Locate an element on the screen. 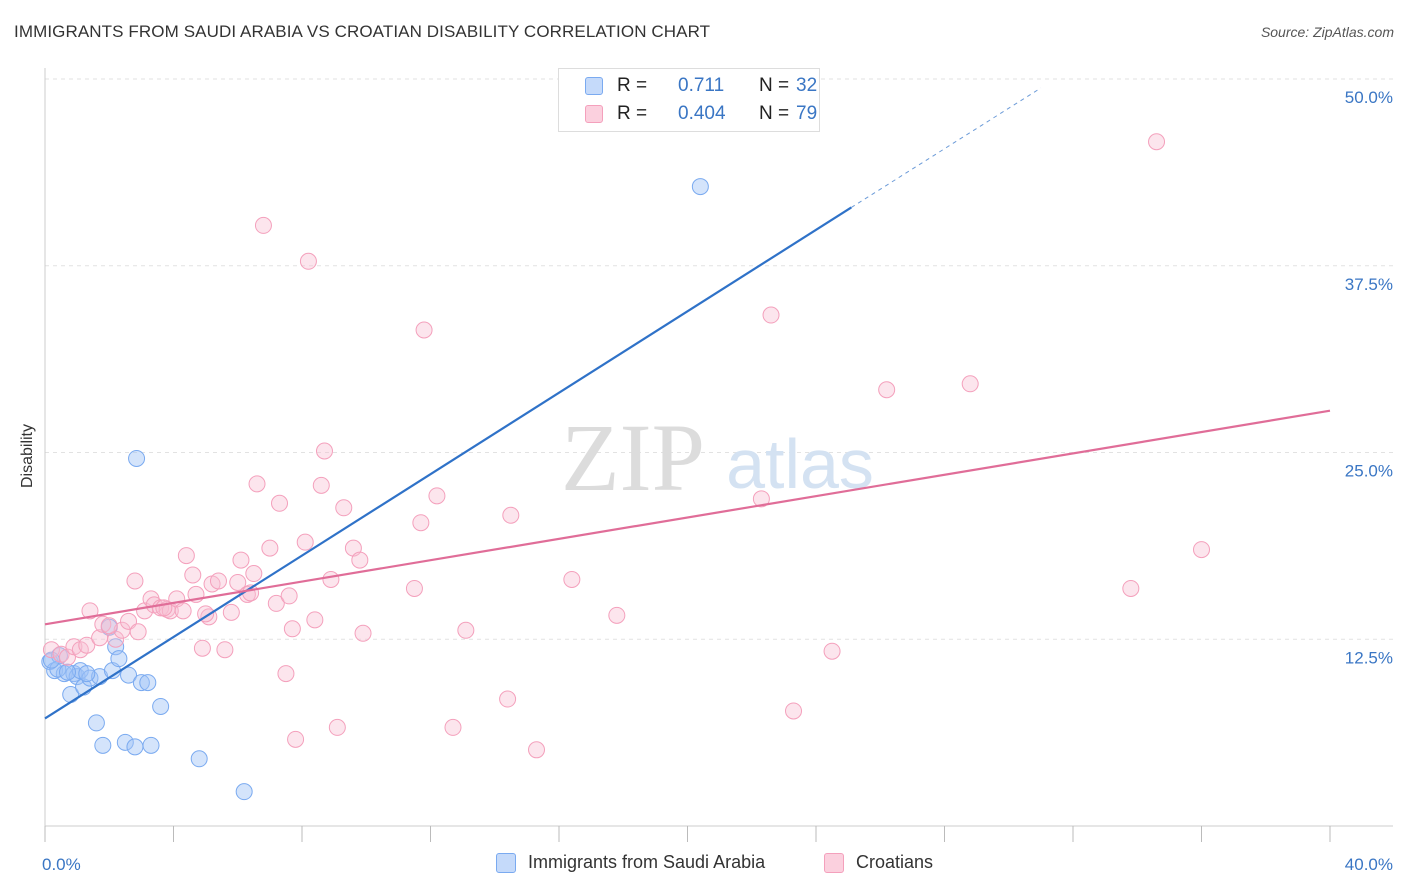 This screenshot has width=1406, height=892. x-tick-label: 0.0% is located at coordinates (61, 864).